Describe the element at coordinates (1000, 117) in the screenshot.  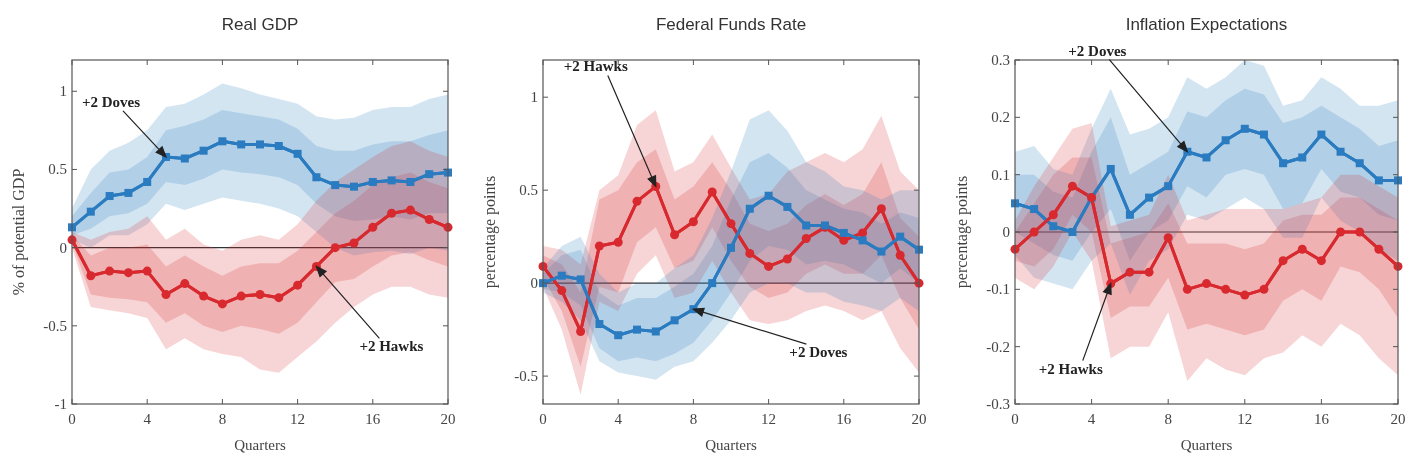
I see `y-tick-label: 0.2` at that location.